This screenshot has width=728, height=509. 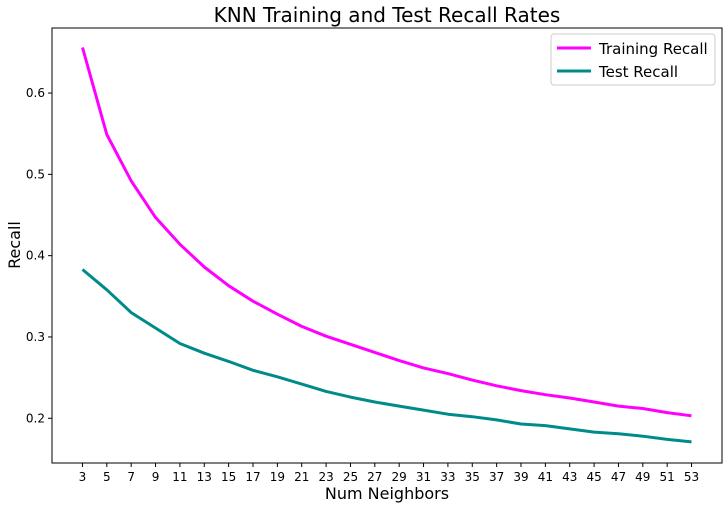 What do you see at coordinates (387, 15) in the screenshot?
I see `chart-title: KNN Training and Test Recall Rates` at bounding box center [387, 15].